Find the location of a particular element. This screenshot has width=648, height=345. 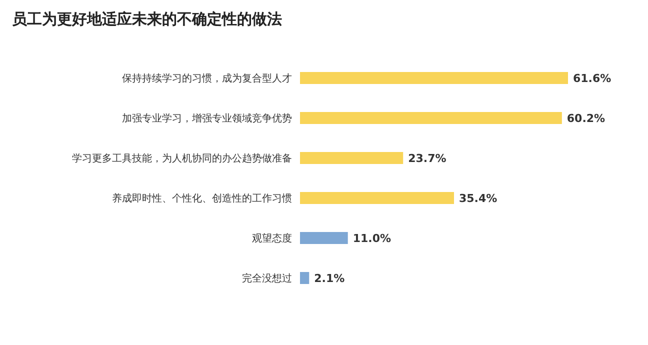

y-tick-label: 观望态度 is located at coordinates (272, 238).